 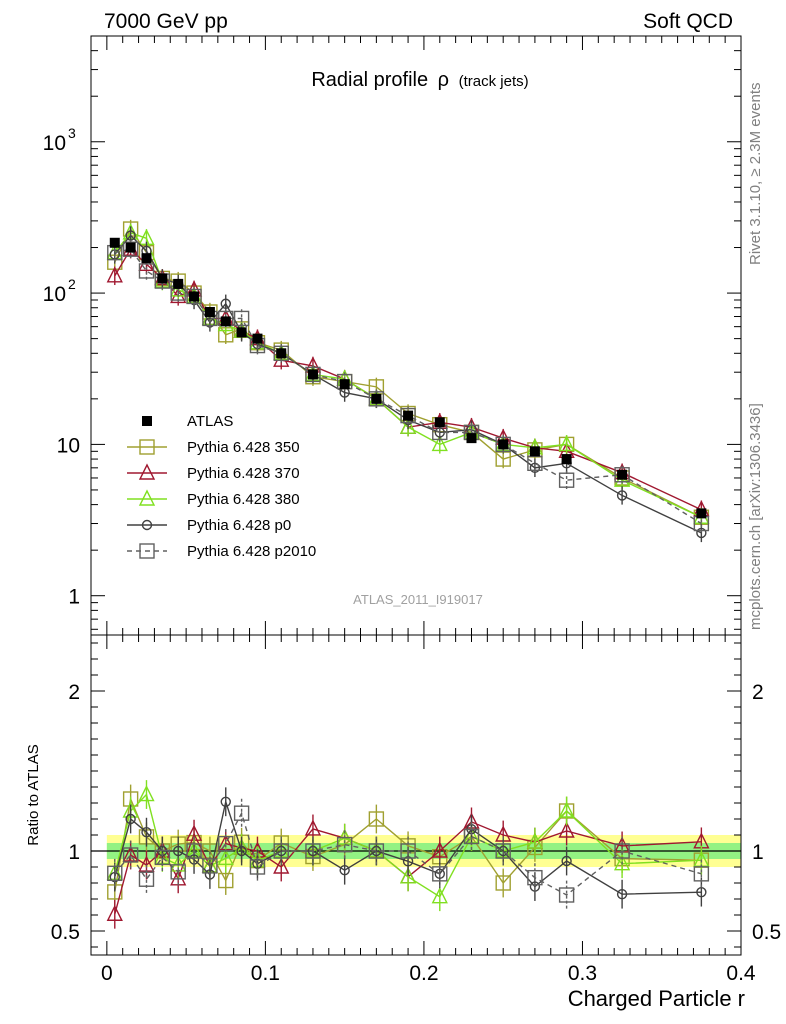 I want to click on reference-label: ATLAS_2011_I919017, so click(x=418, y=599).